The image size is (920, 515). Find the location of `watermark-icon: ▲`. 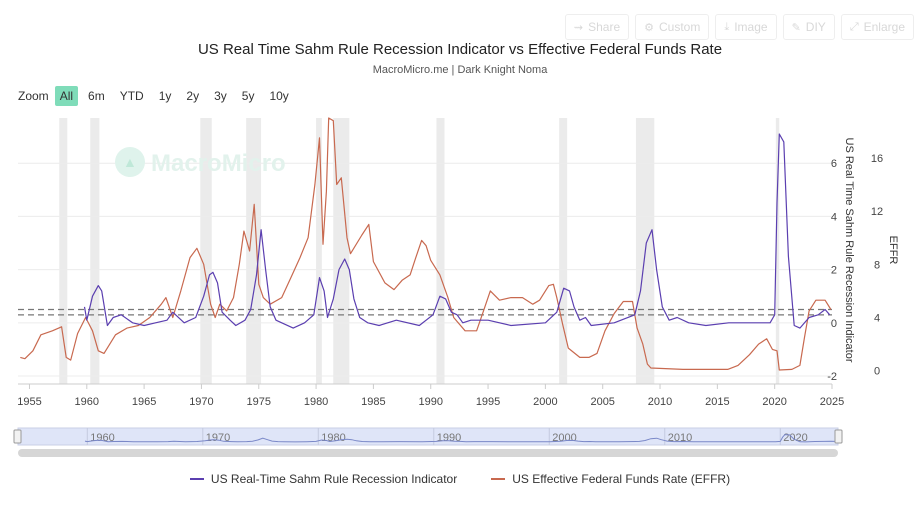

watermark-icon: ▲ is located at coordinates (130, 162).